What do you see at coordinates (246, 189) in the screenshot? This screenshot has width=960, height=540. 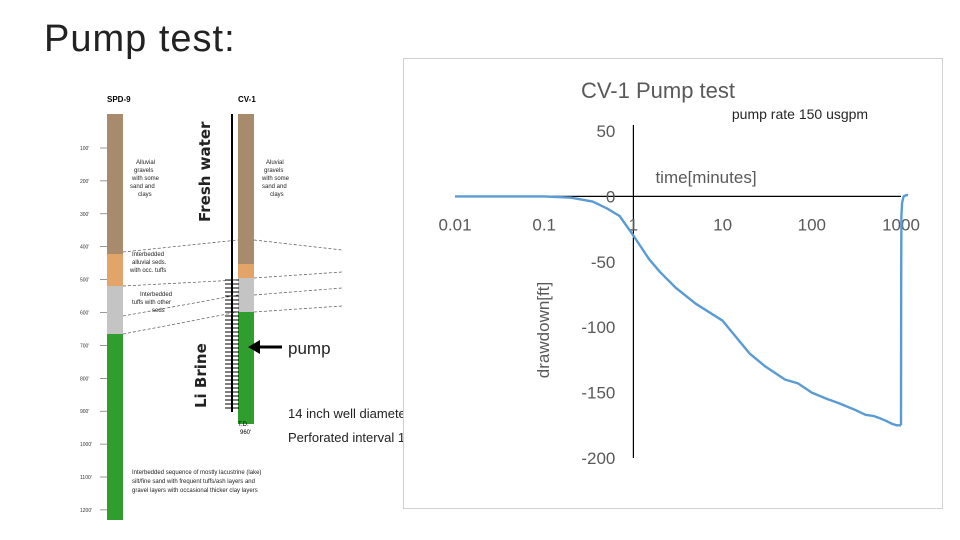 I see `cv1-alluvial-layer` at bounding box center [246, 189].